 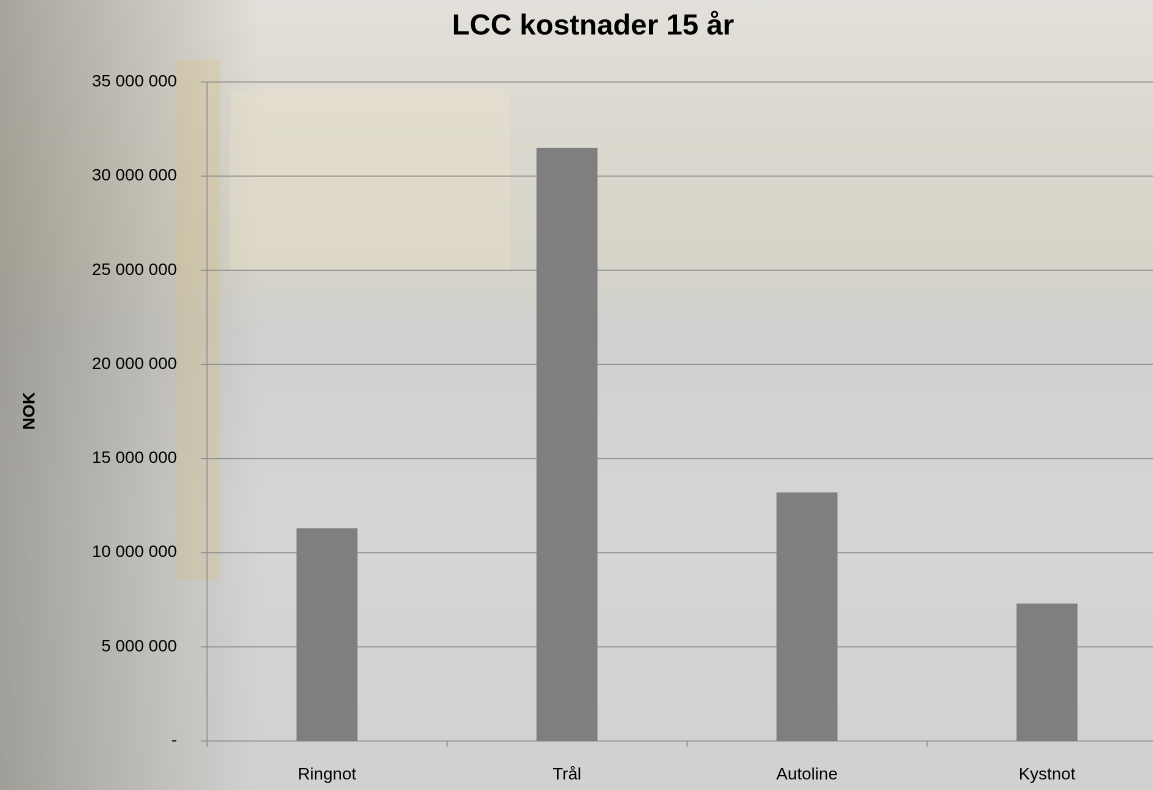 What do you see at coordinates (593, 26) in the screenshot?
I see `chart-title: LCC kostnader 15 år` at bounding box center [593, 26].